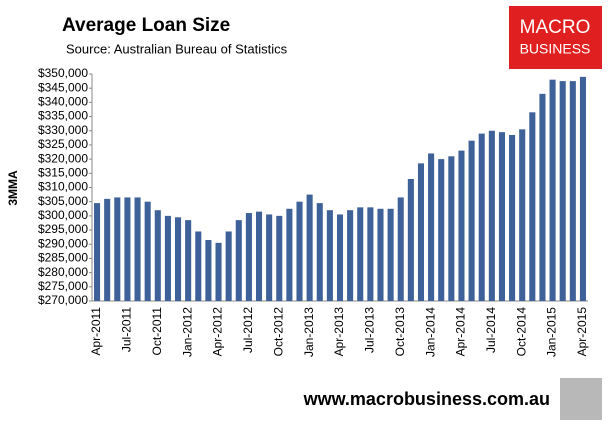  What do you see at coordinates (400, 332) in the screenshot?
I see `x-tick-label: Oct-2013` at bounding box center [400, 332].